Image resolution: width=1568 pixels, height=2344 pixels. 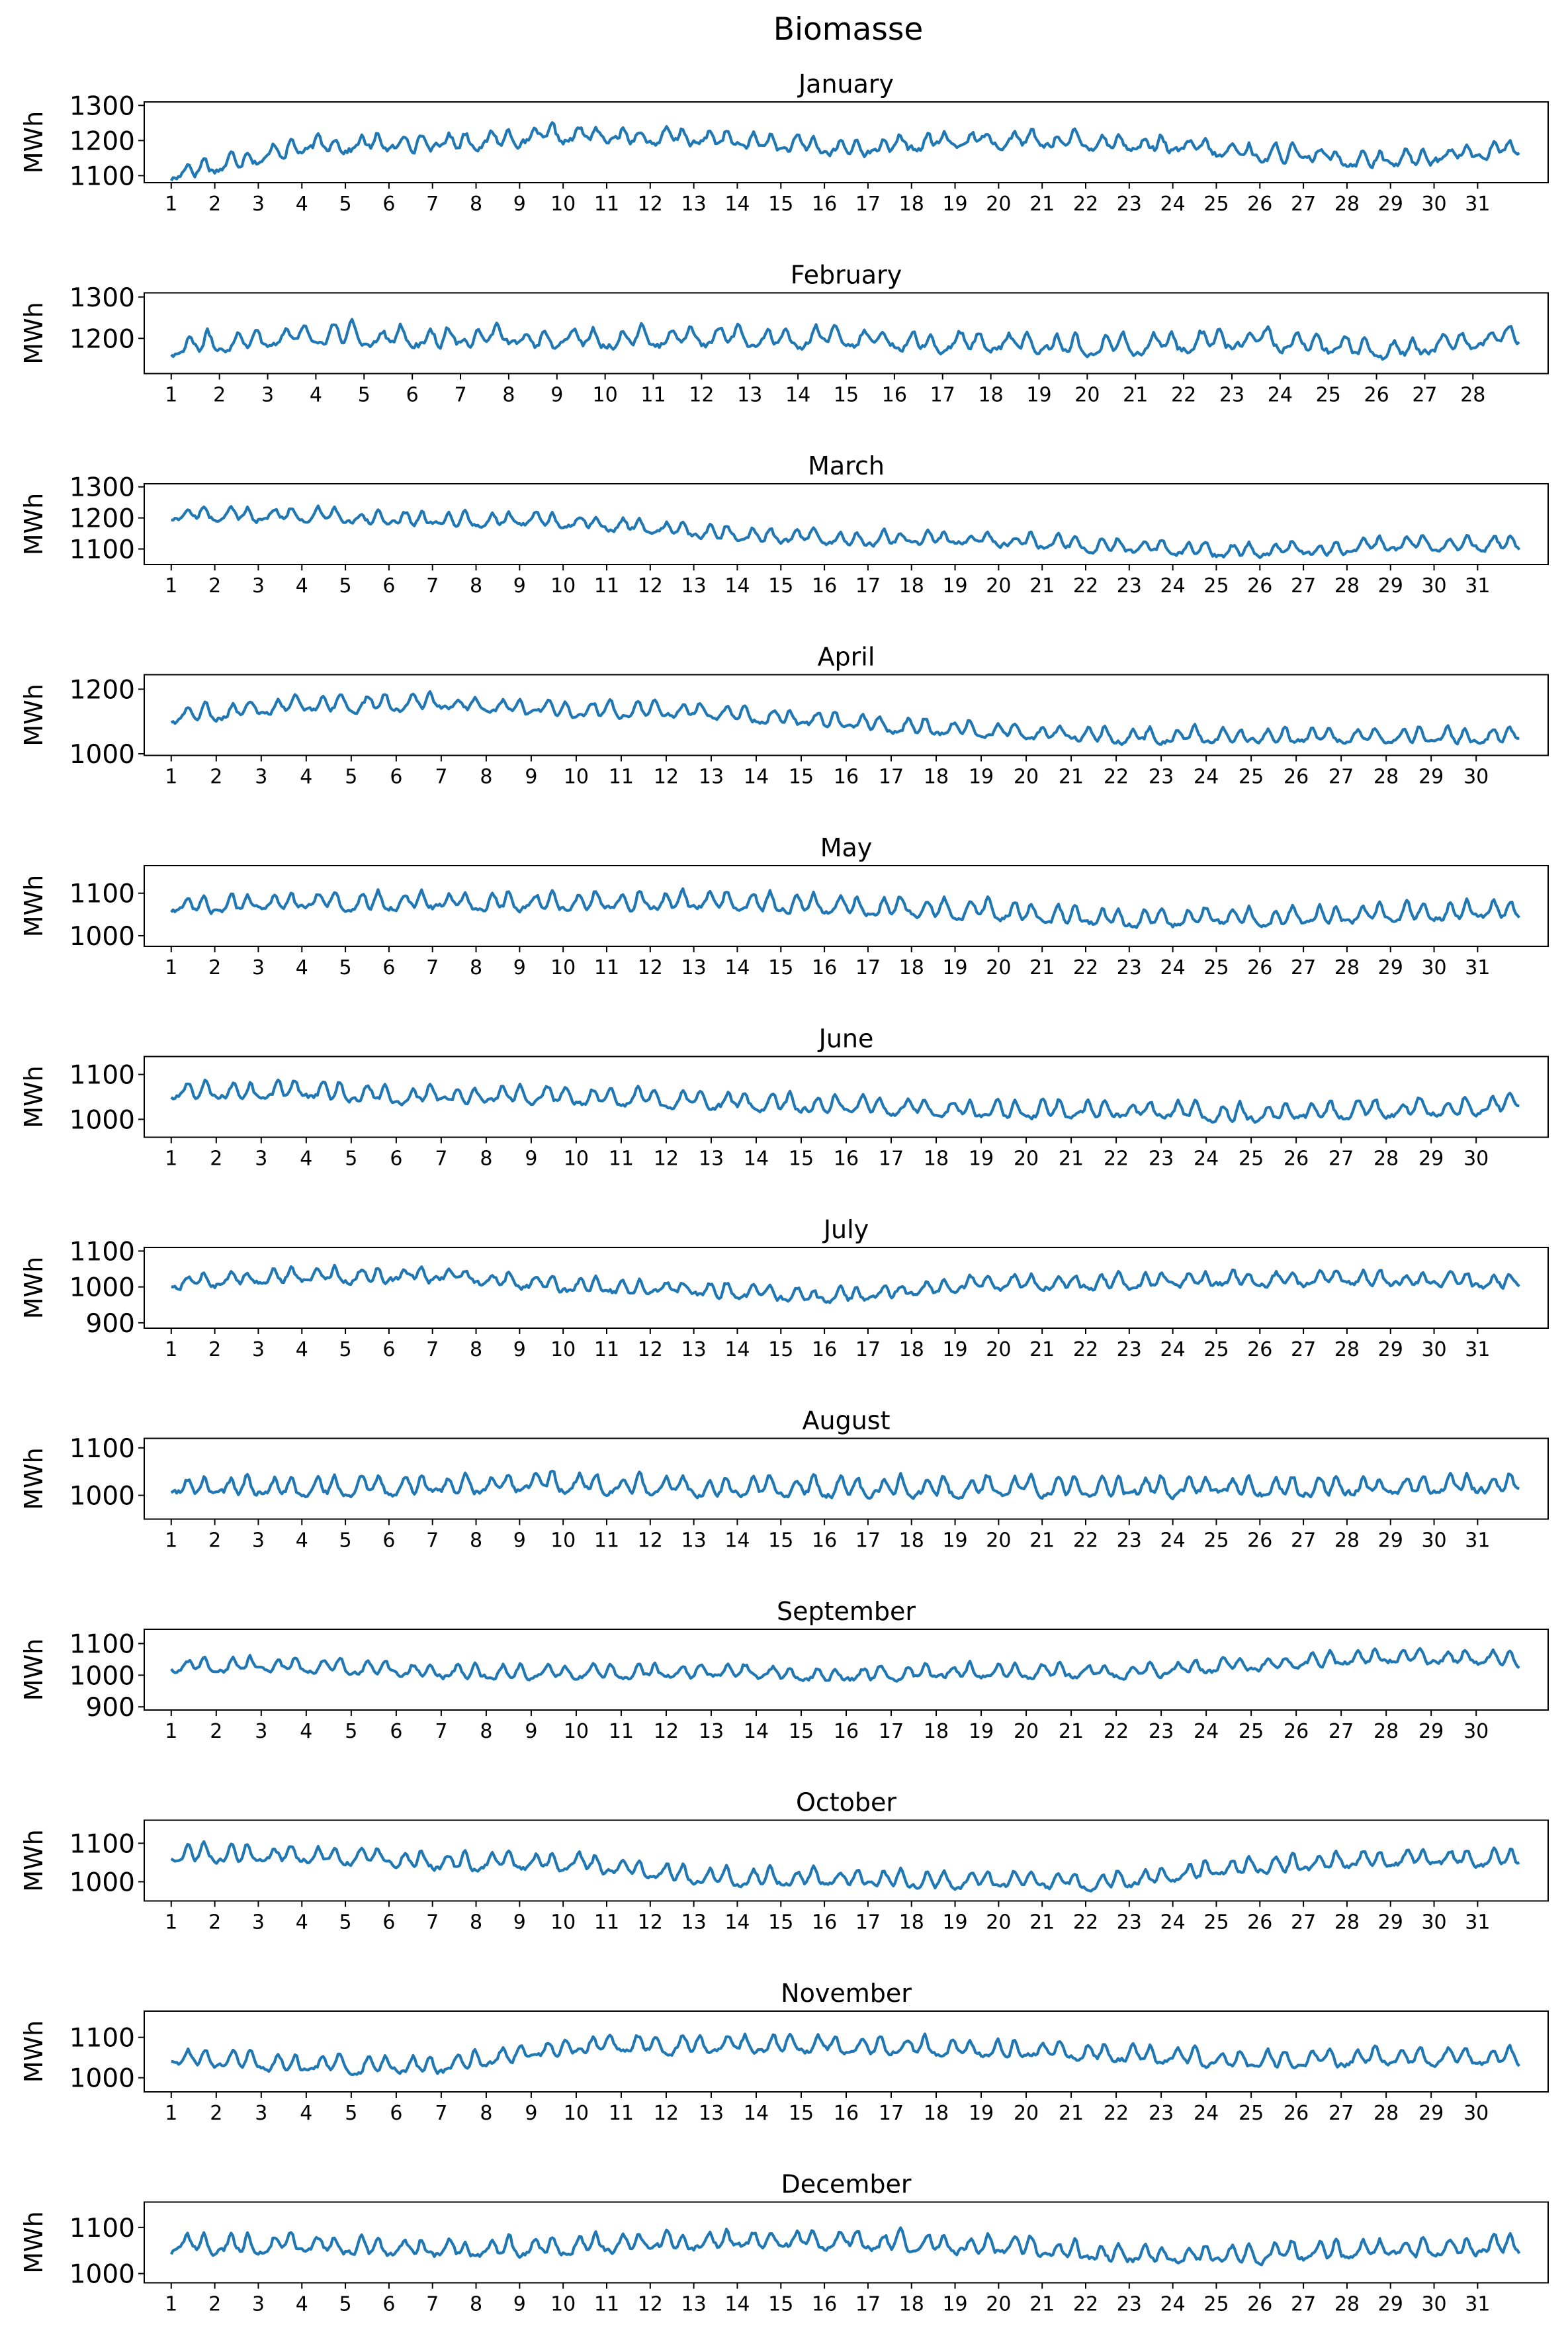 I want to click on panel-title: May, so click(x=846, y=847).